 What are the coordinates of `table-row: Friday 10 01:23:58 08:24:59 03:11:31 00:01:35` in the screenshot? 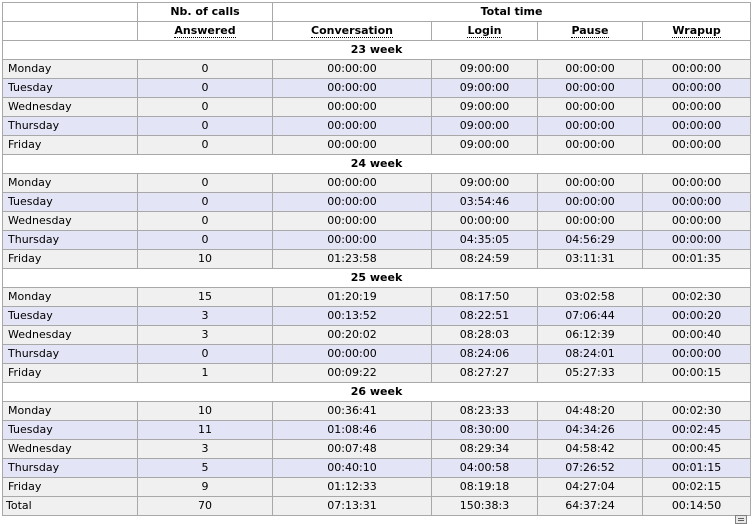 It's located at (377, 259).